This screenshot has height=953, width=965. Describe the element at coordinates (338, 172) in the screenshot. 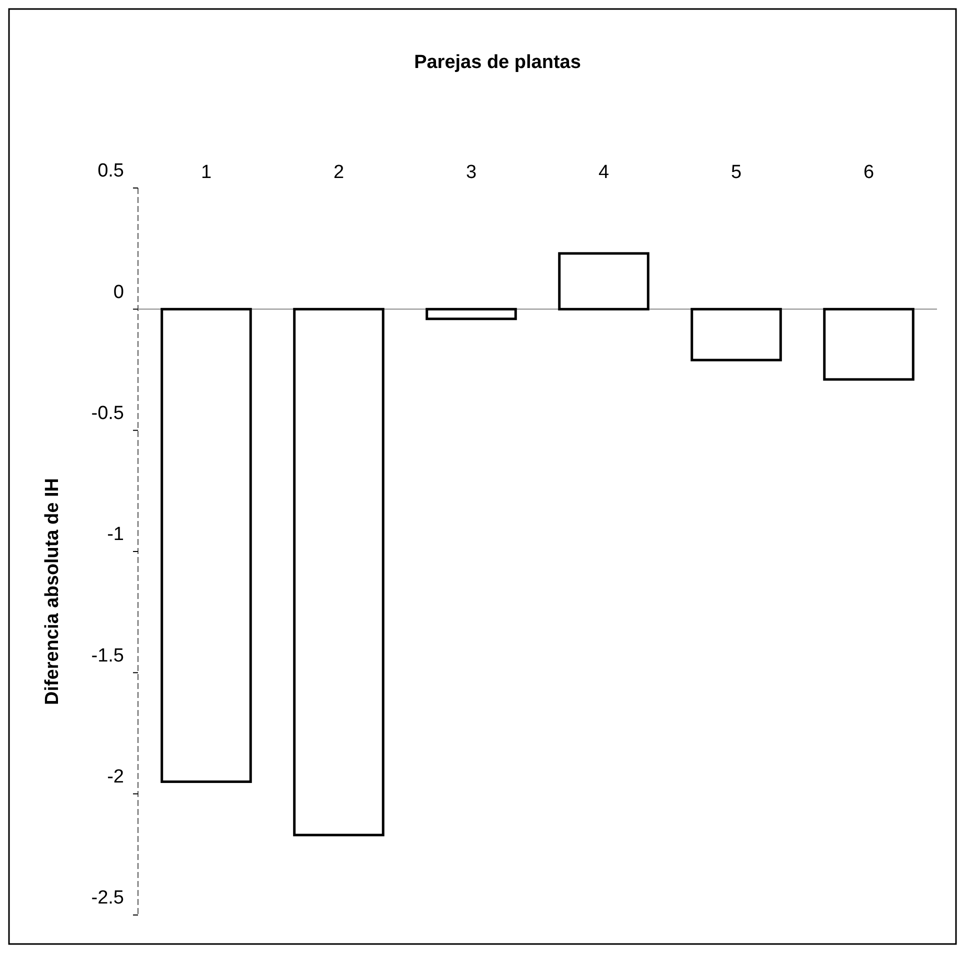

I see `x-tick-label: 2` at that location.